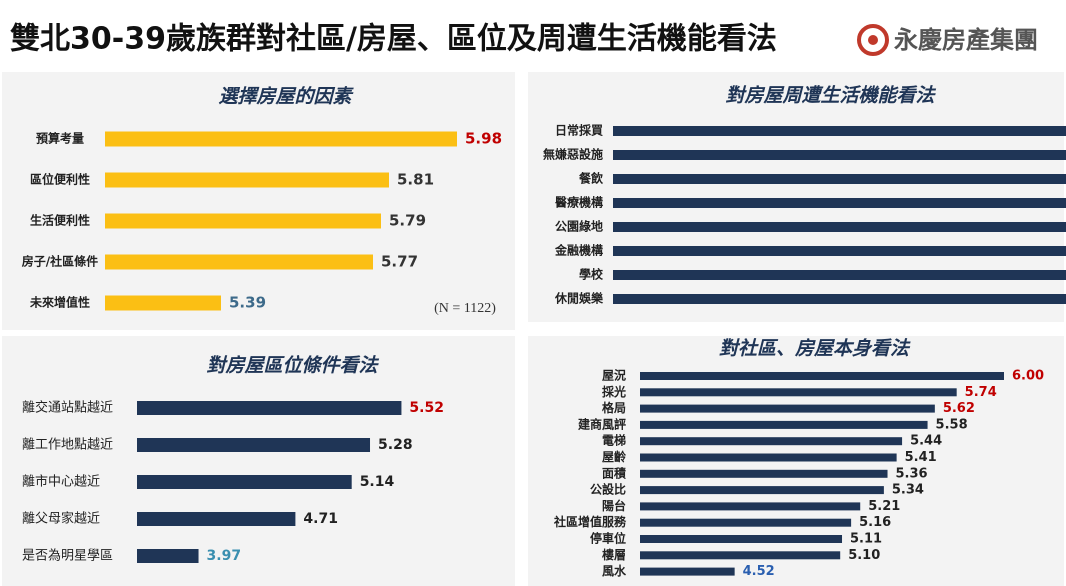  I want to click on logo-icon, so click(873, 40).